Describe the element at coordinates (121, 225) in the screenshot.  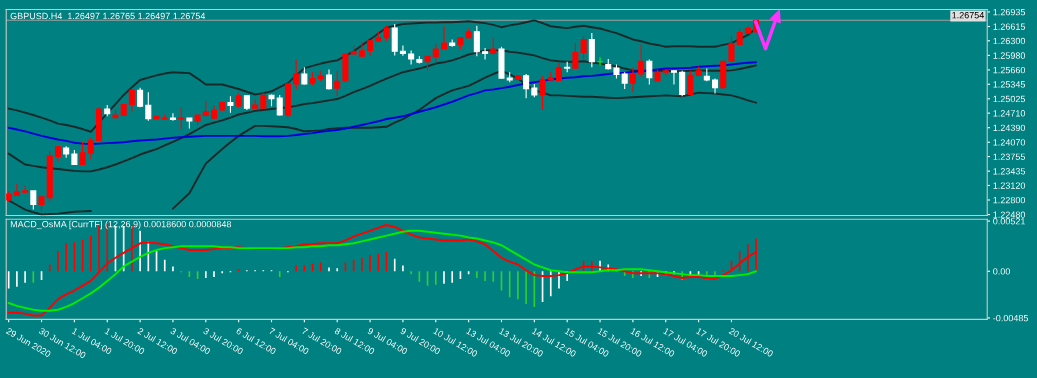
I see `chart-title: MACD_OsMA [CurrTF] (12,26,9) 0.0018600 0.0000848` at that location.